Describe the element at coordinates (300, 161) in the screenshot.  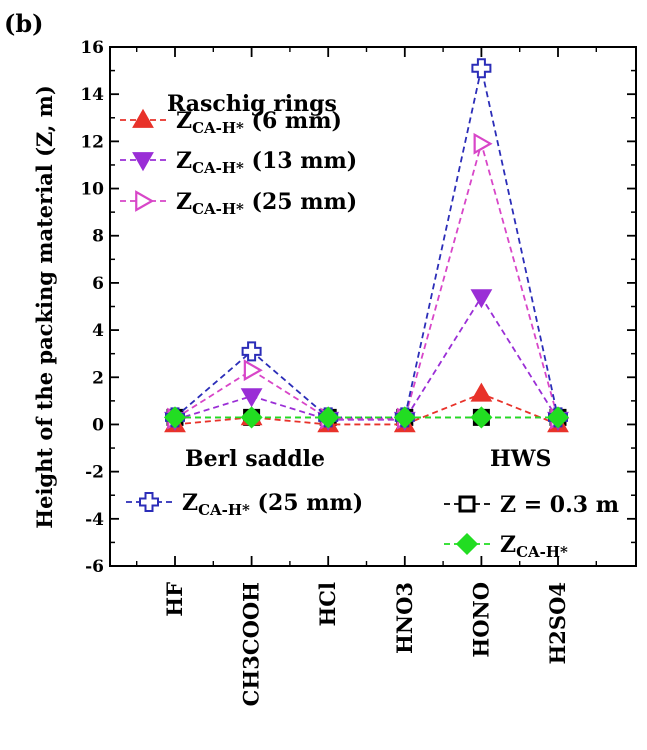
I see `legend-label-tail: (13 mm)` at that location.